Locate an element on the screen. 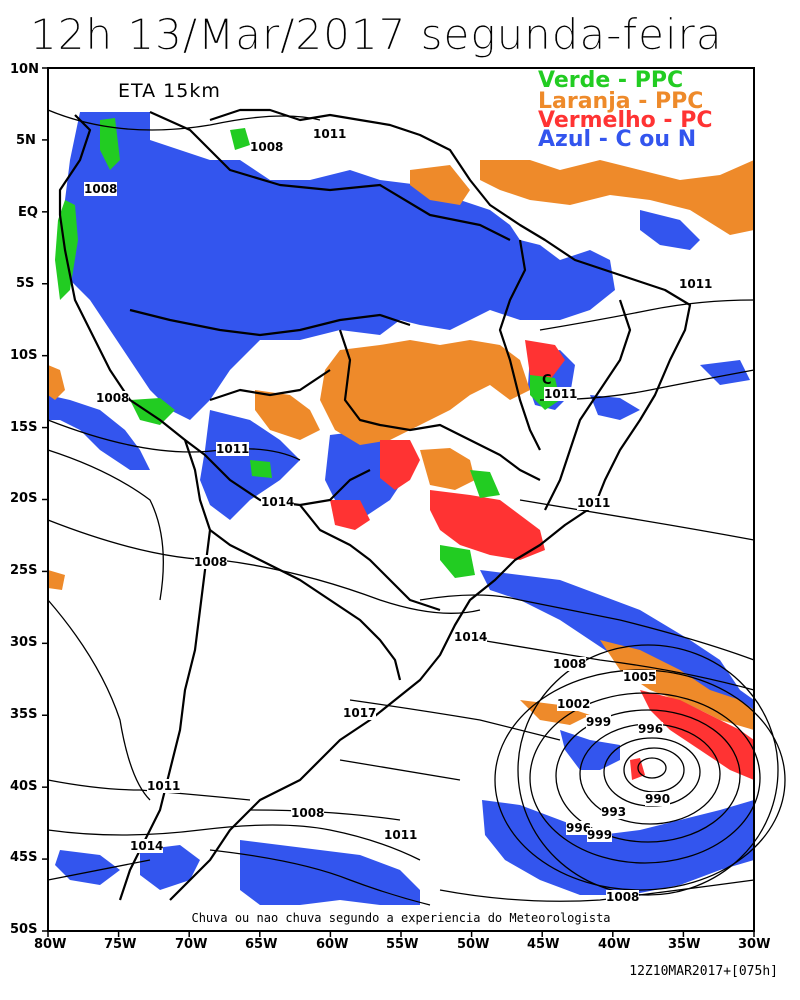  lon-label: 35W is located at coordinates (684, 944).